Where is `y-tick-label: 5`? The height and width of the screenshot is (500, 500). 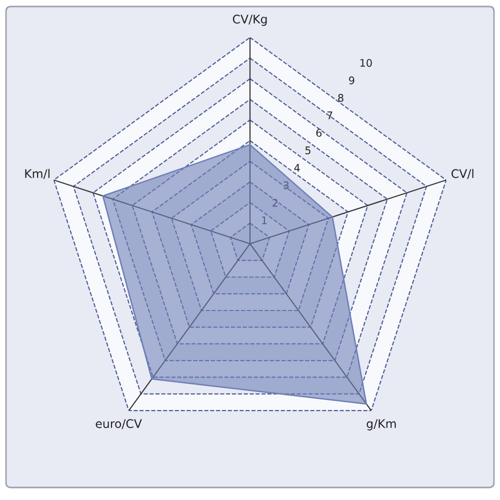 y-tick-label: 5 is located at coordinates (307, 150).